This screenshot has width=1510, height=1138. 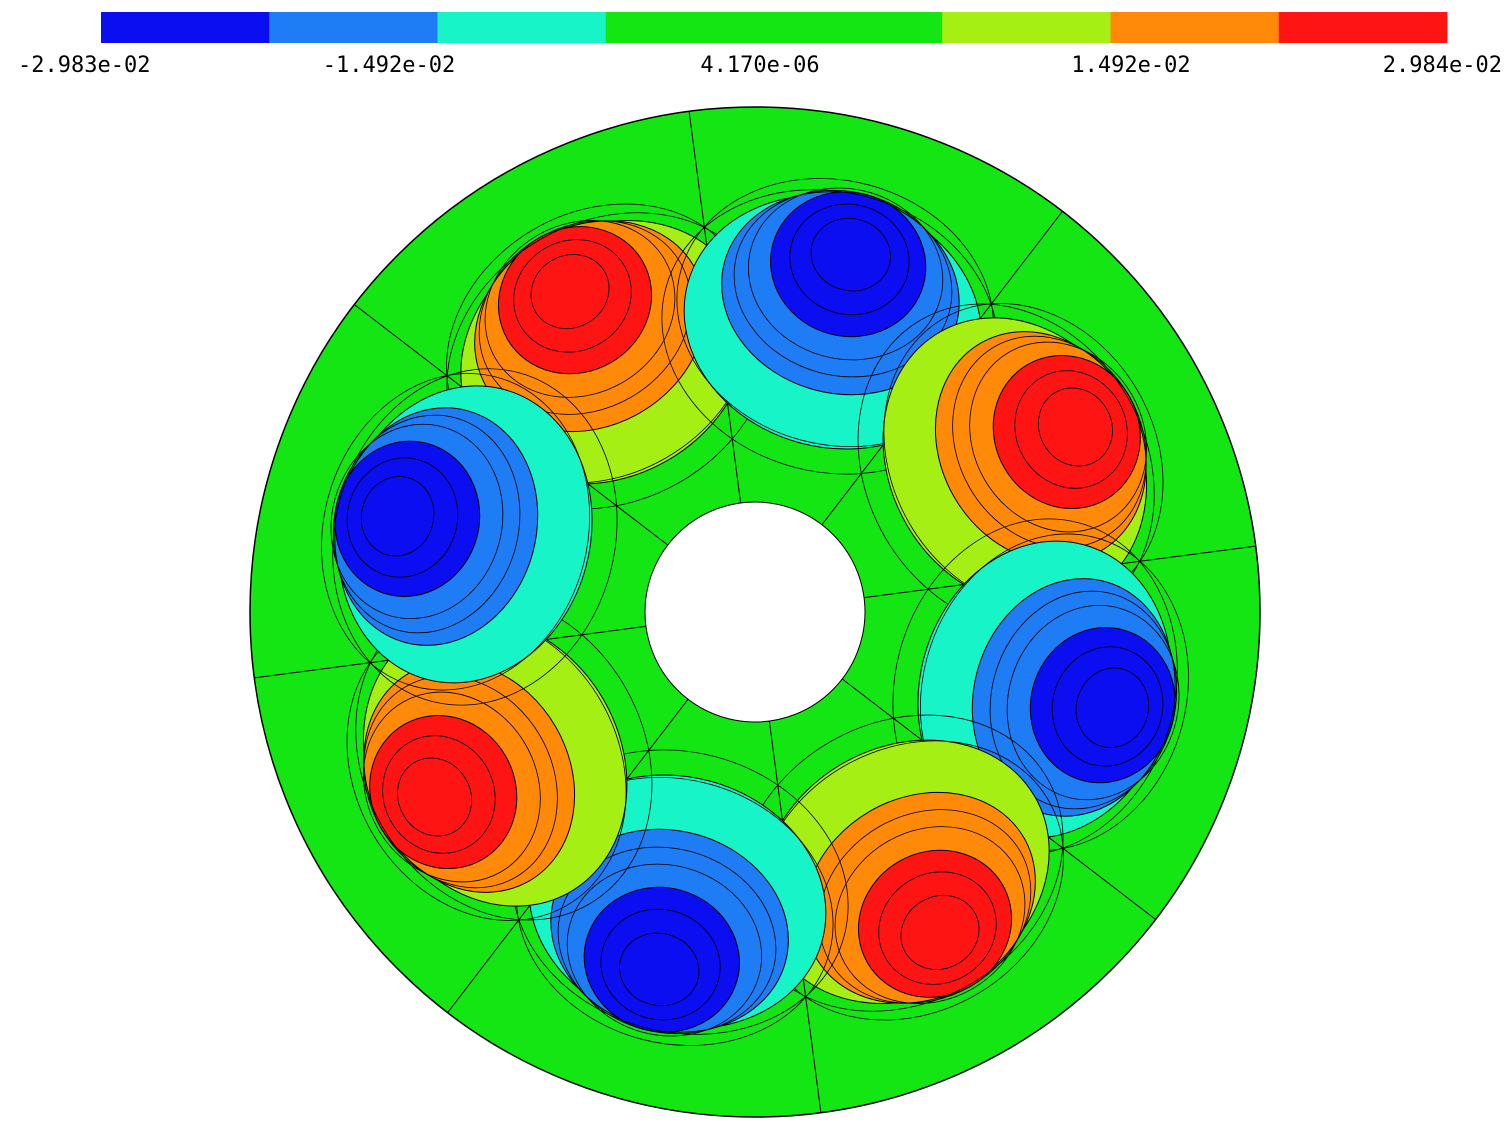 I want to click on inner-hole, so click(x=755, y=612).